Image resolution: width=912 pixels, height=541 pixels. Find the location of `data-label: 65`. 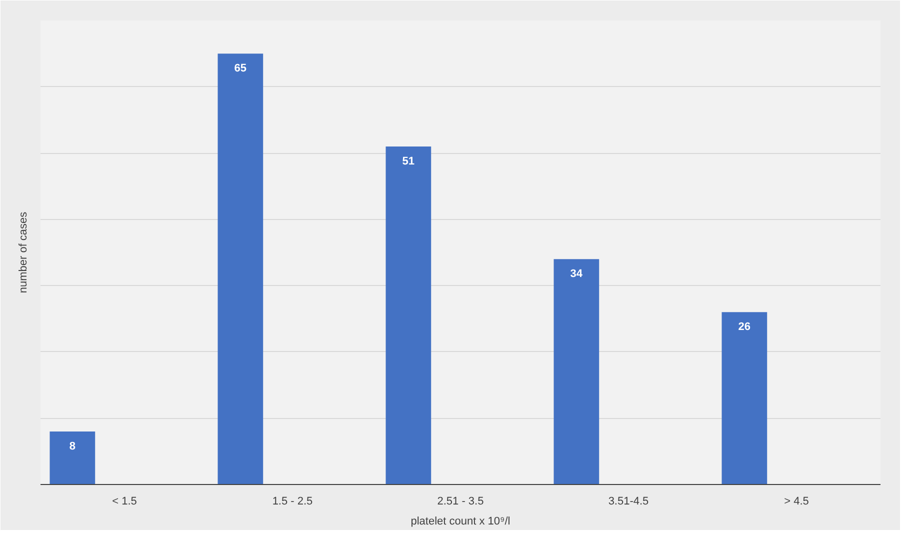

data-label: 65 is located at coordinates (240, 68).